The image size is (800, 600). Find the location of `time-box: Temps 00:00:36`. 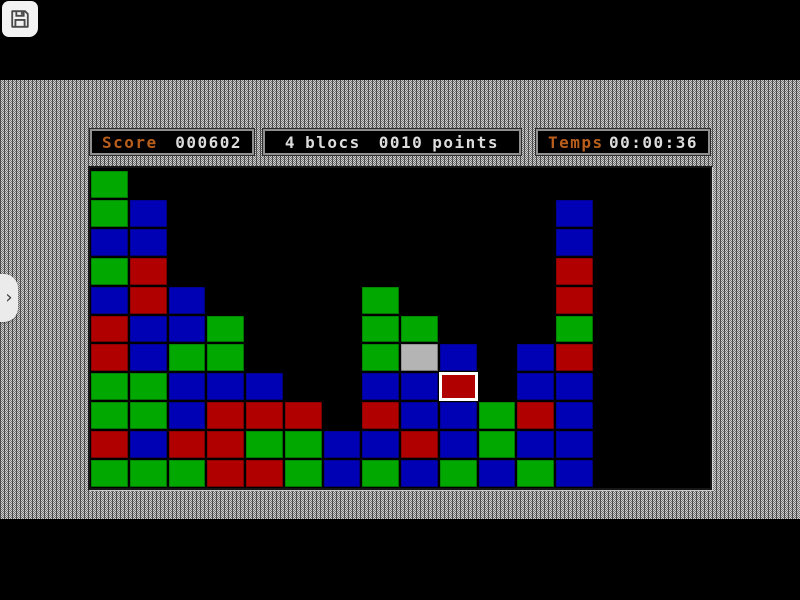

time-box: Temps 00:00:36 is located at coordinates (623, 142).